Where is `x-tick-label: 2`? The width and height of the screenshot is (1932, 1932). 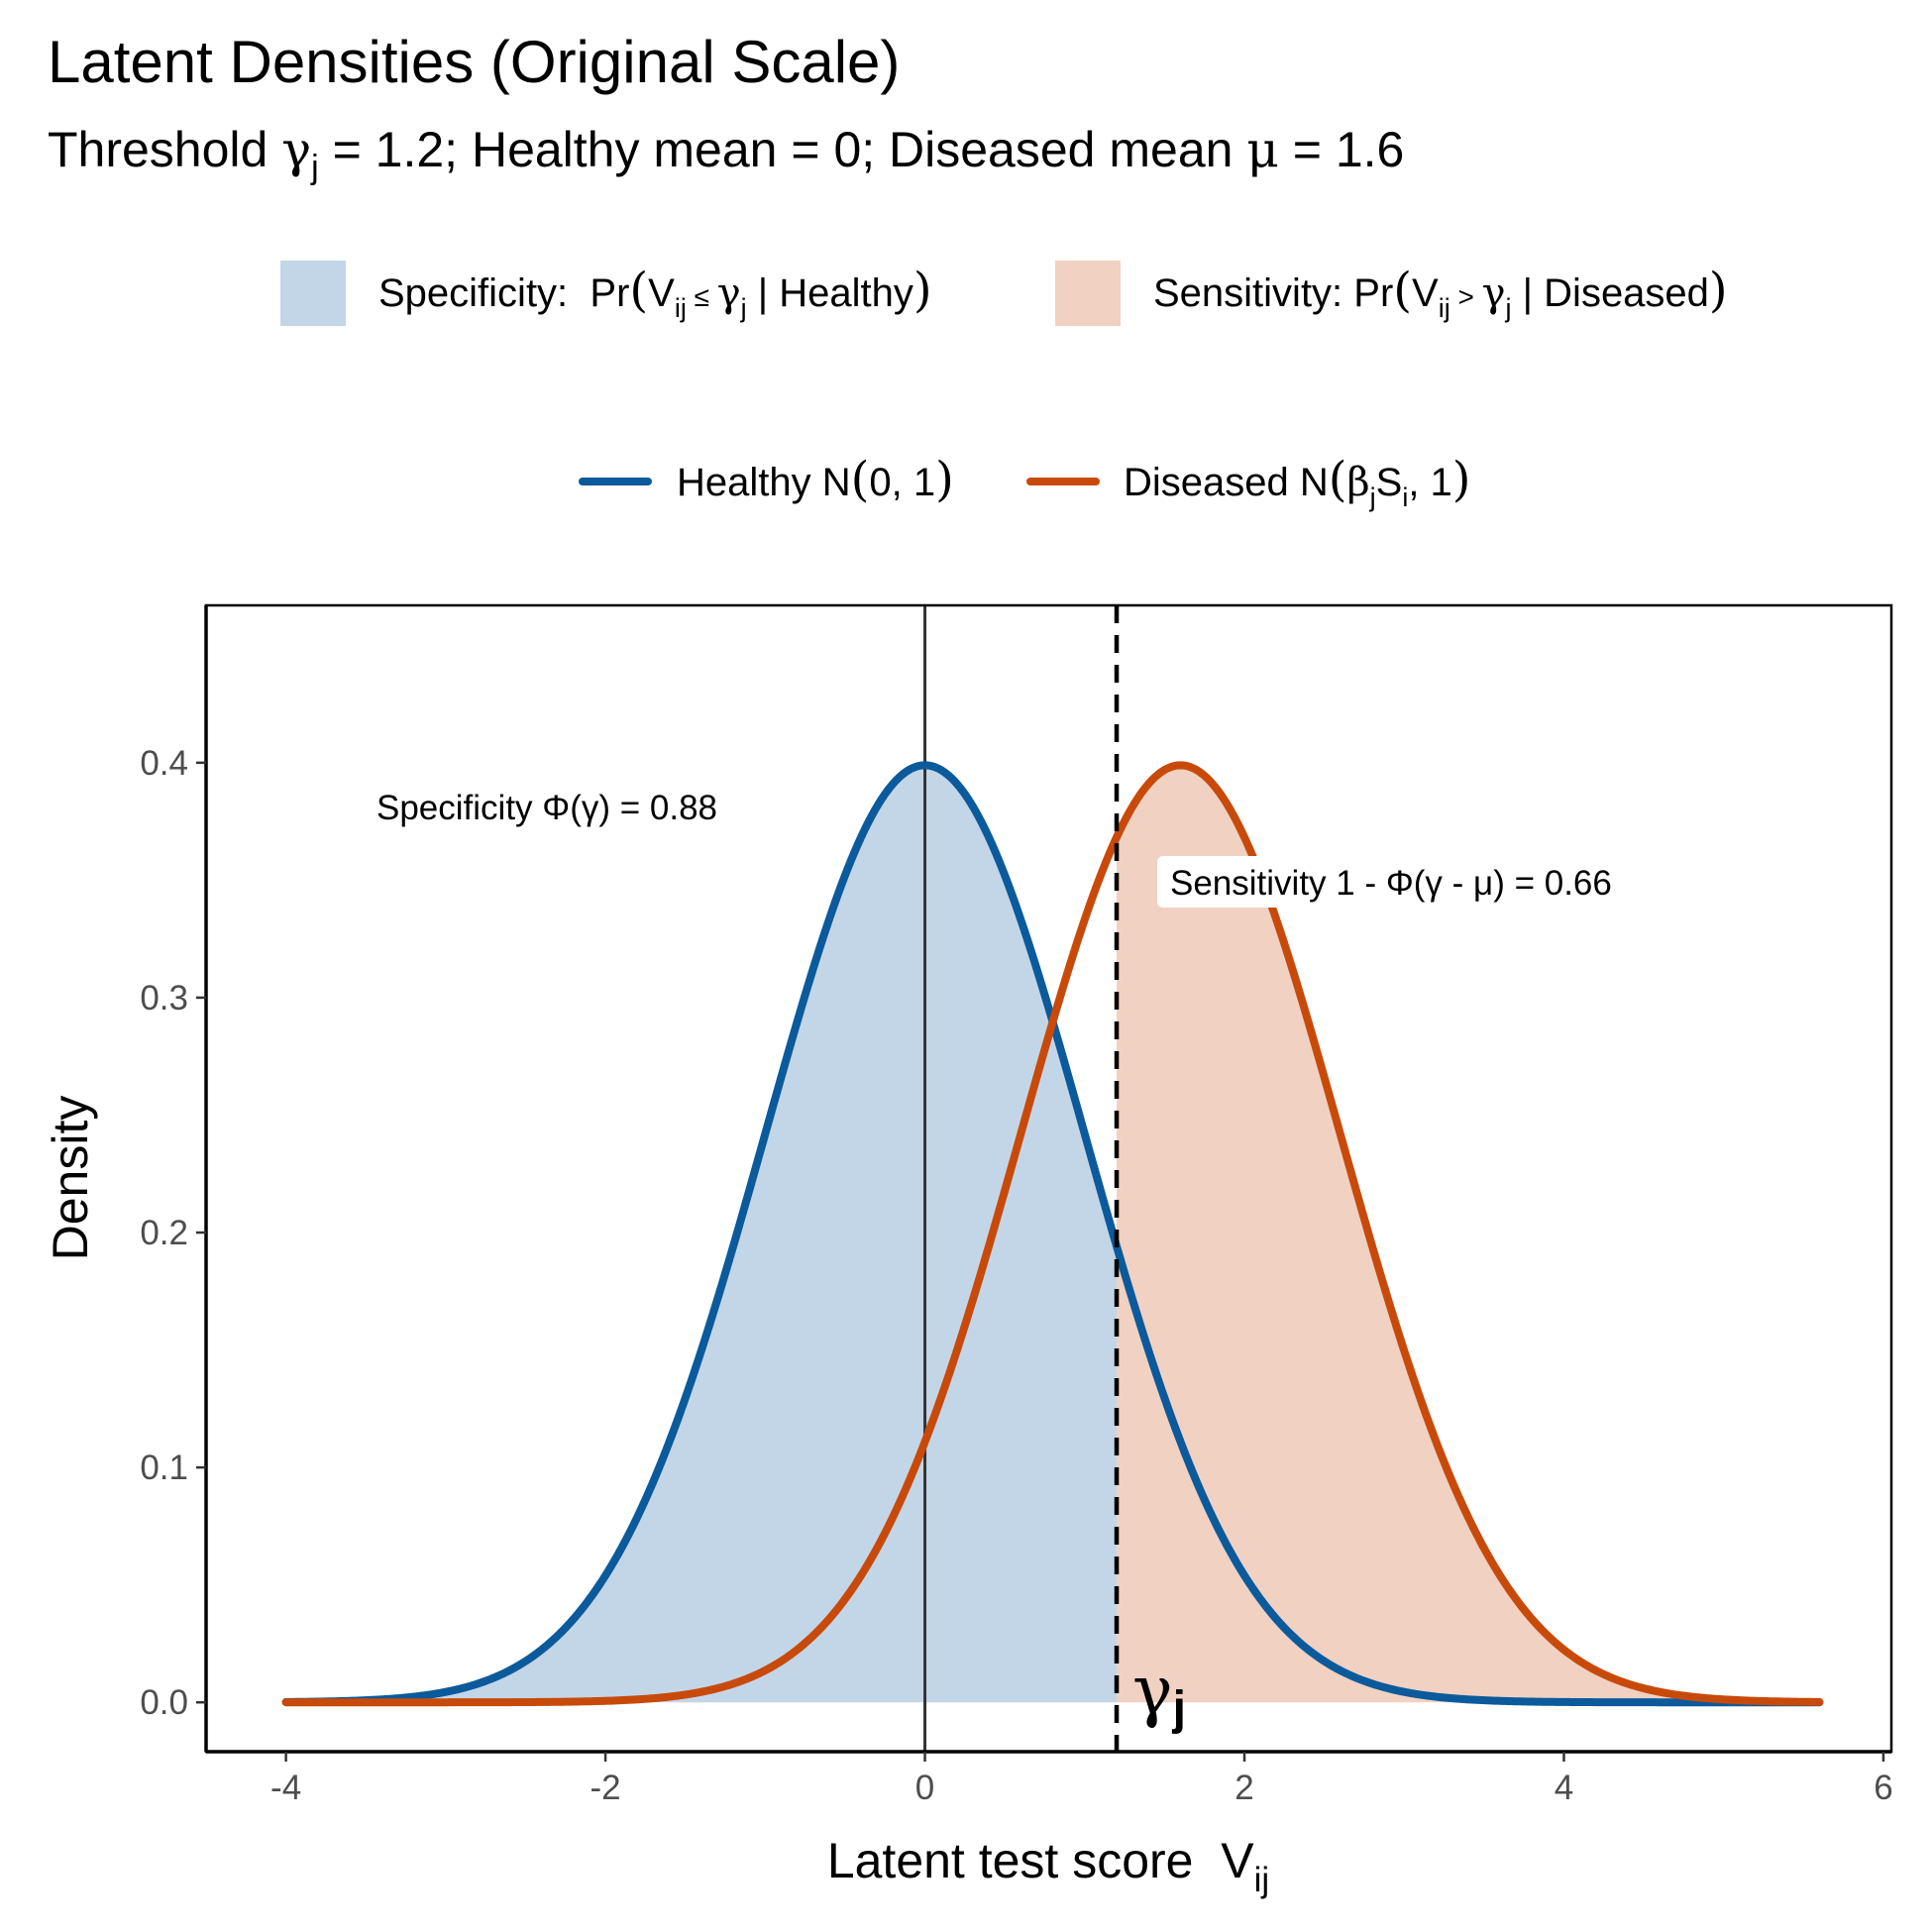 x-tick-label: 2 is located at coordinates (1243, 1788).